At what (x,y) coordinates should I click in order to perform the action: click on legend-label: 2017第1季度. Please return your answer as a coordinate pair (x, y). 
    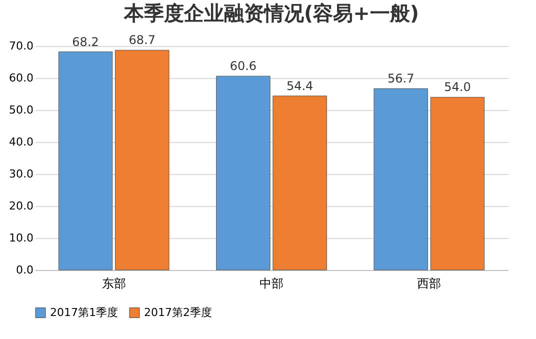
    Looking at the image, I should click on (84, 312).